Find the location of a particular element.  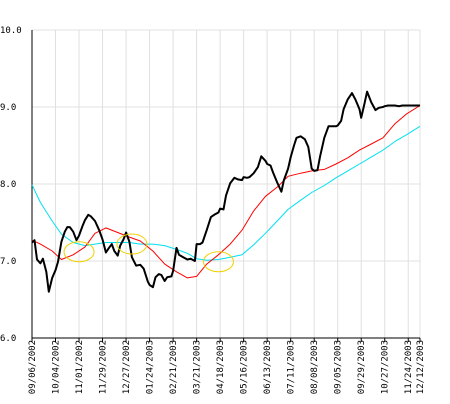

highlights is located at coordinates (148, 253).